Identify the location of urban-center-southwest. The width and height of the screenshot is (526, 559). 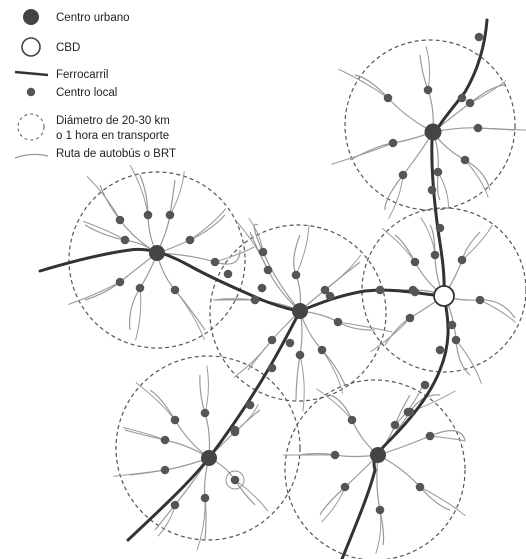
(209, 458).